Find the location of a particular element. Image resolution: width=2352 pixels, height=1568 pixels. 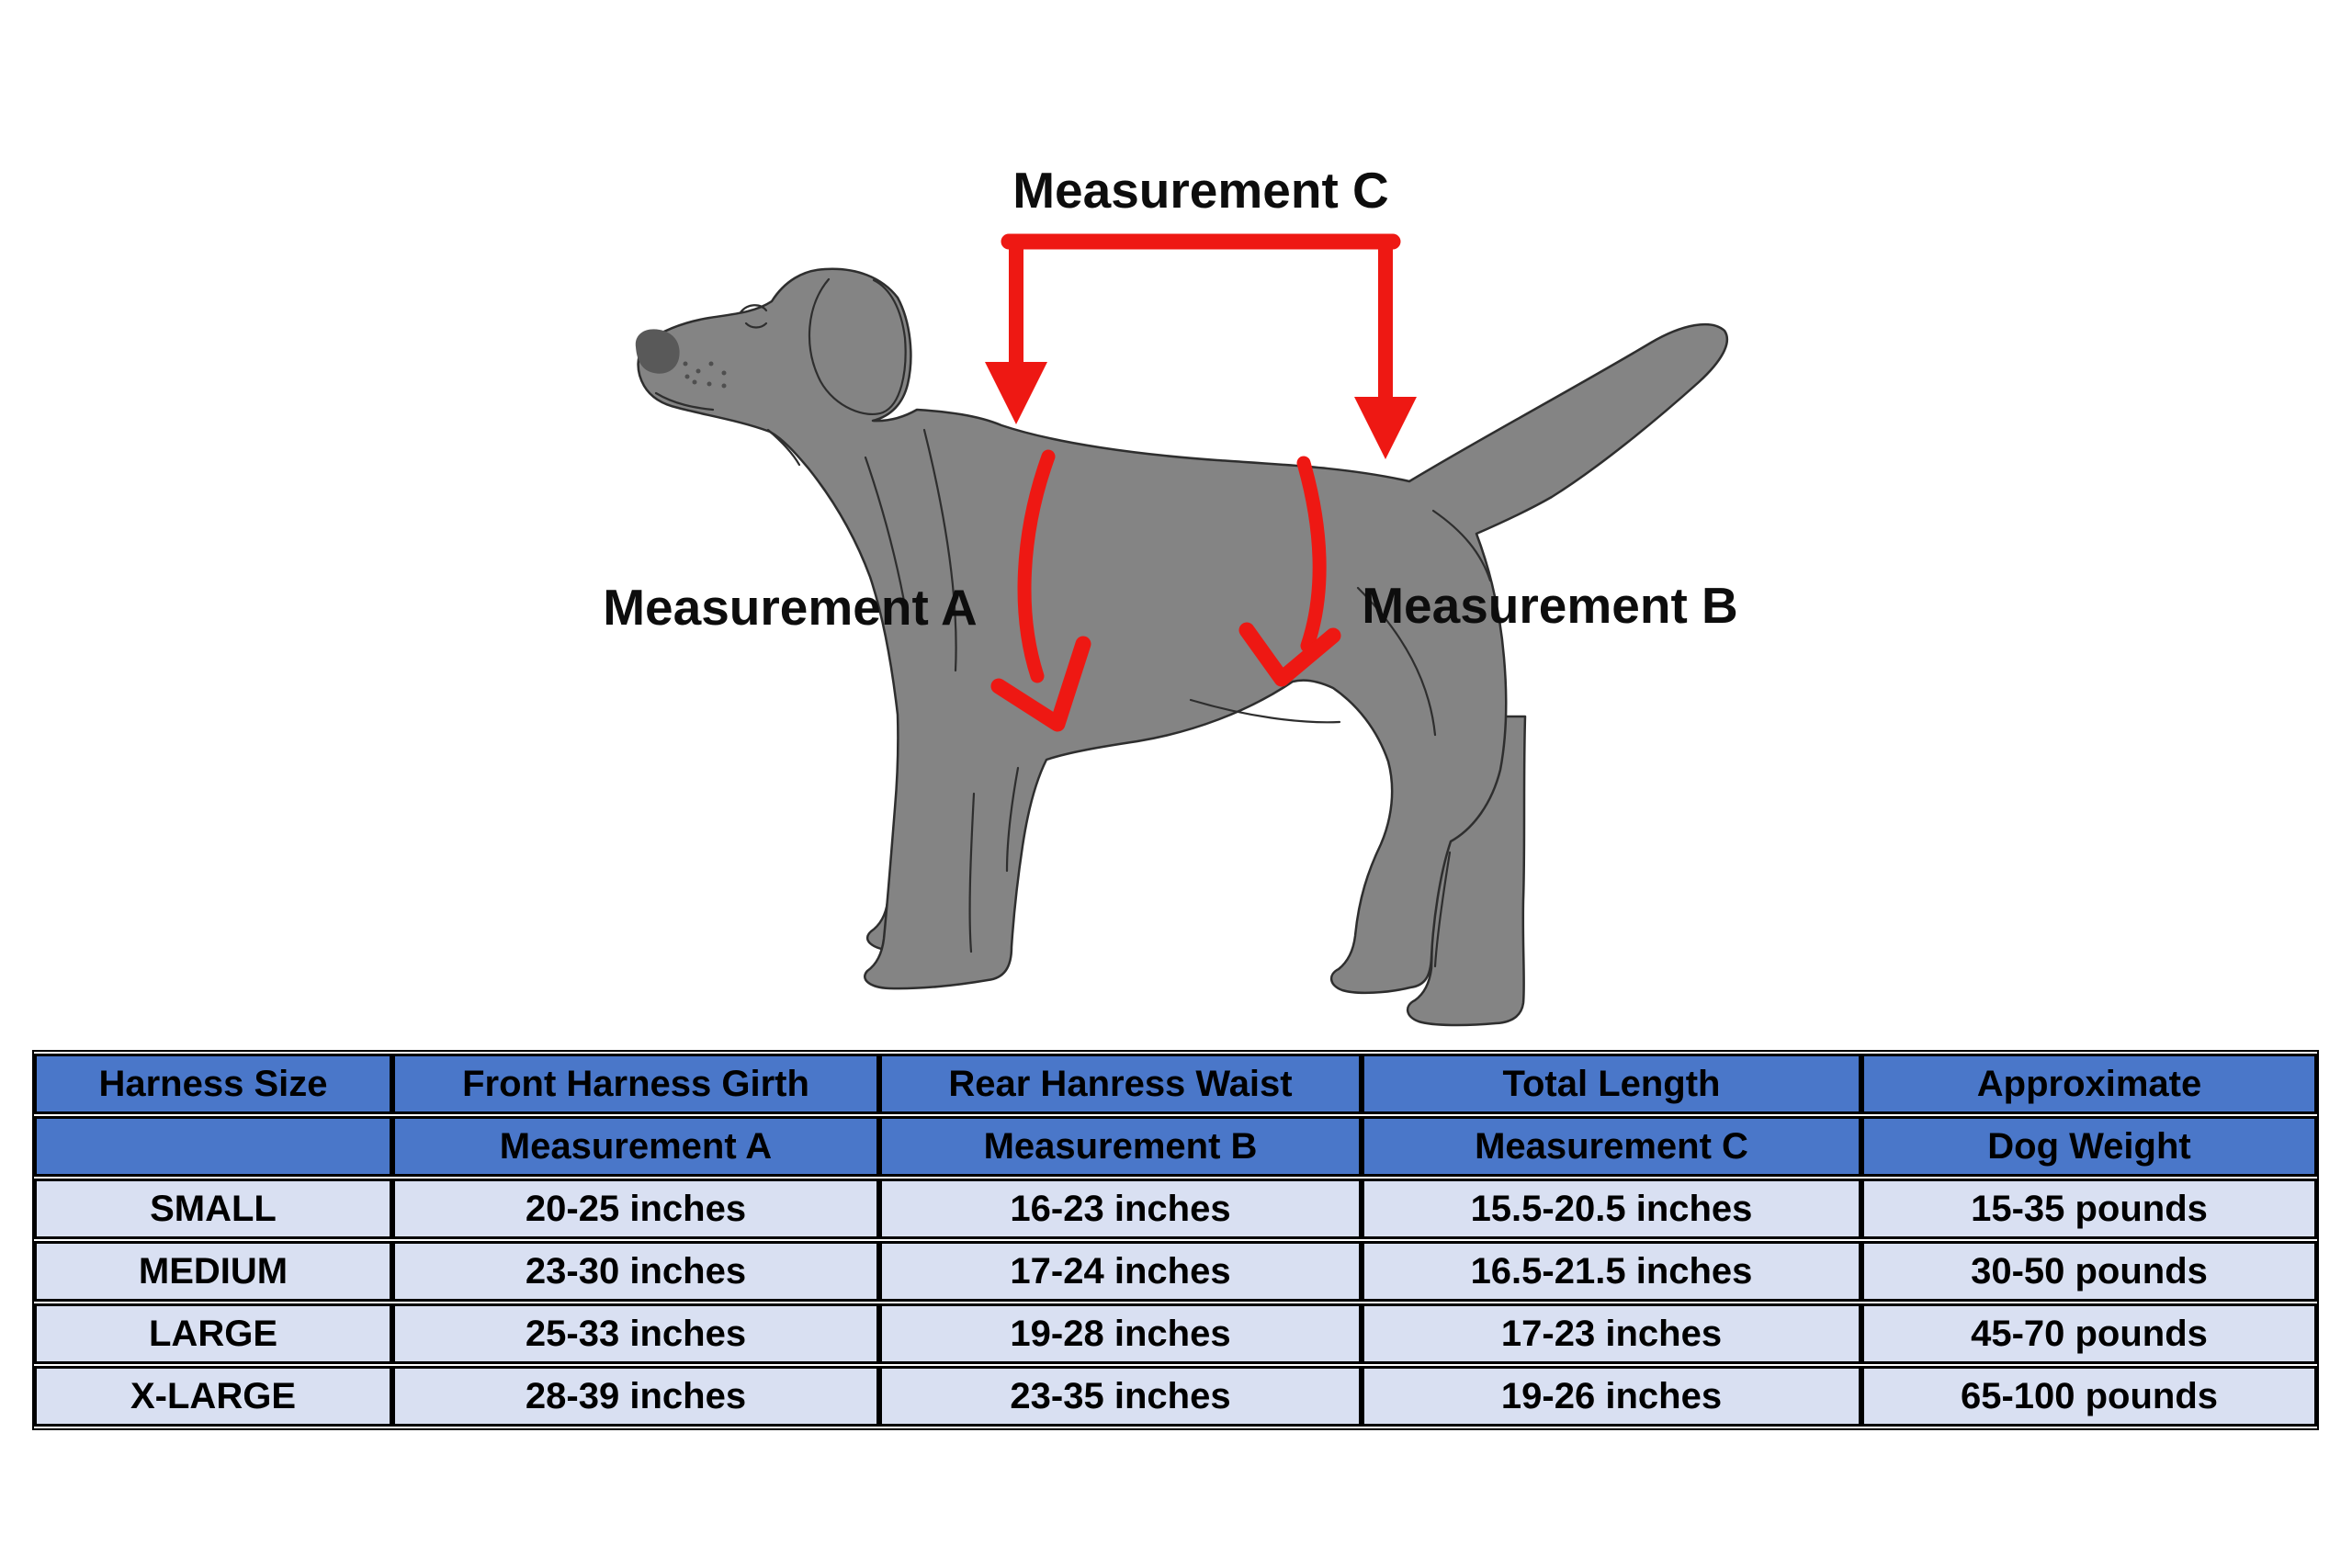

dog-mouth-line is located at coordinates (685, 402).